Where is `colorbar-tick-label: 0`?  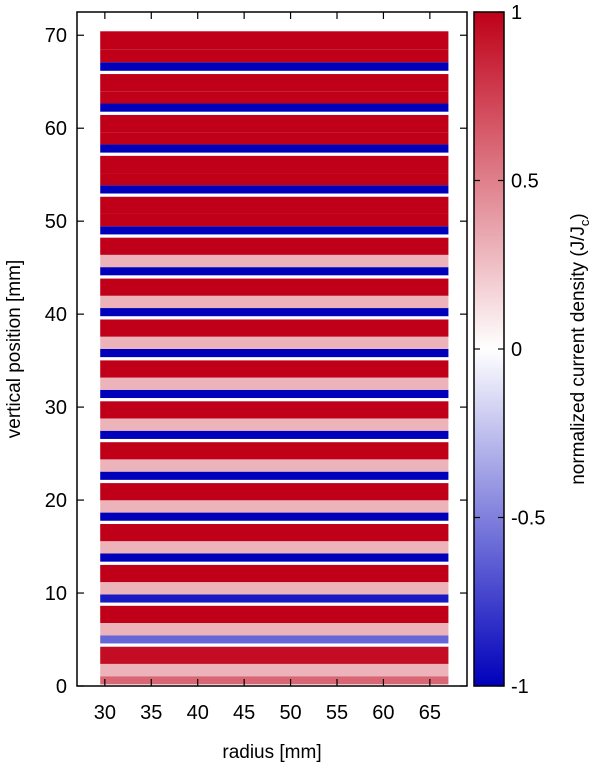 colorbar-tick-label: 0 is located at coordinates (516, 350).